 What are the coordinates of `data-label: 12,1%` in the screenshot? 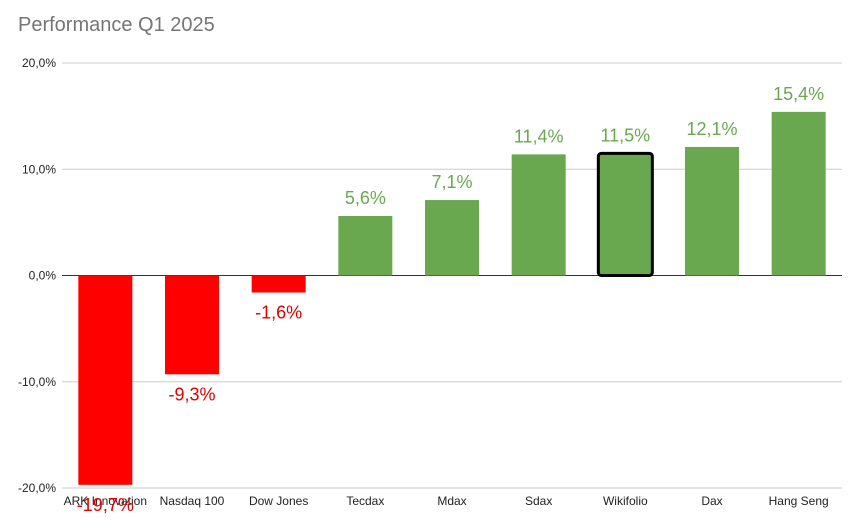 It's located at (711, 129).